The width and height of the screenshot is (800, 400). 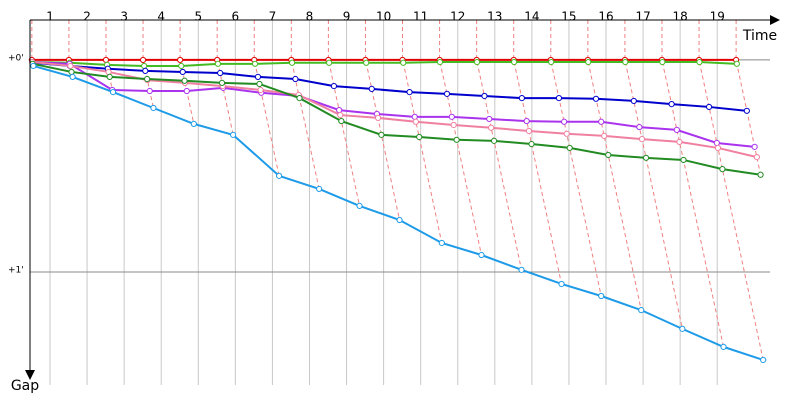 I want to click on y-axis-arrow, so click(x=30, y=375).